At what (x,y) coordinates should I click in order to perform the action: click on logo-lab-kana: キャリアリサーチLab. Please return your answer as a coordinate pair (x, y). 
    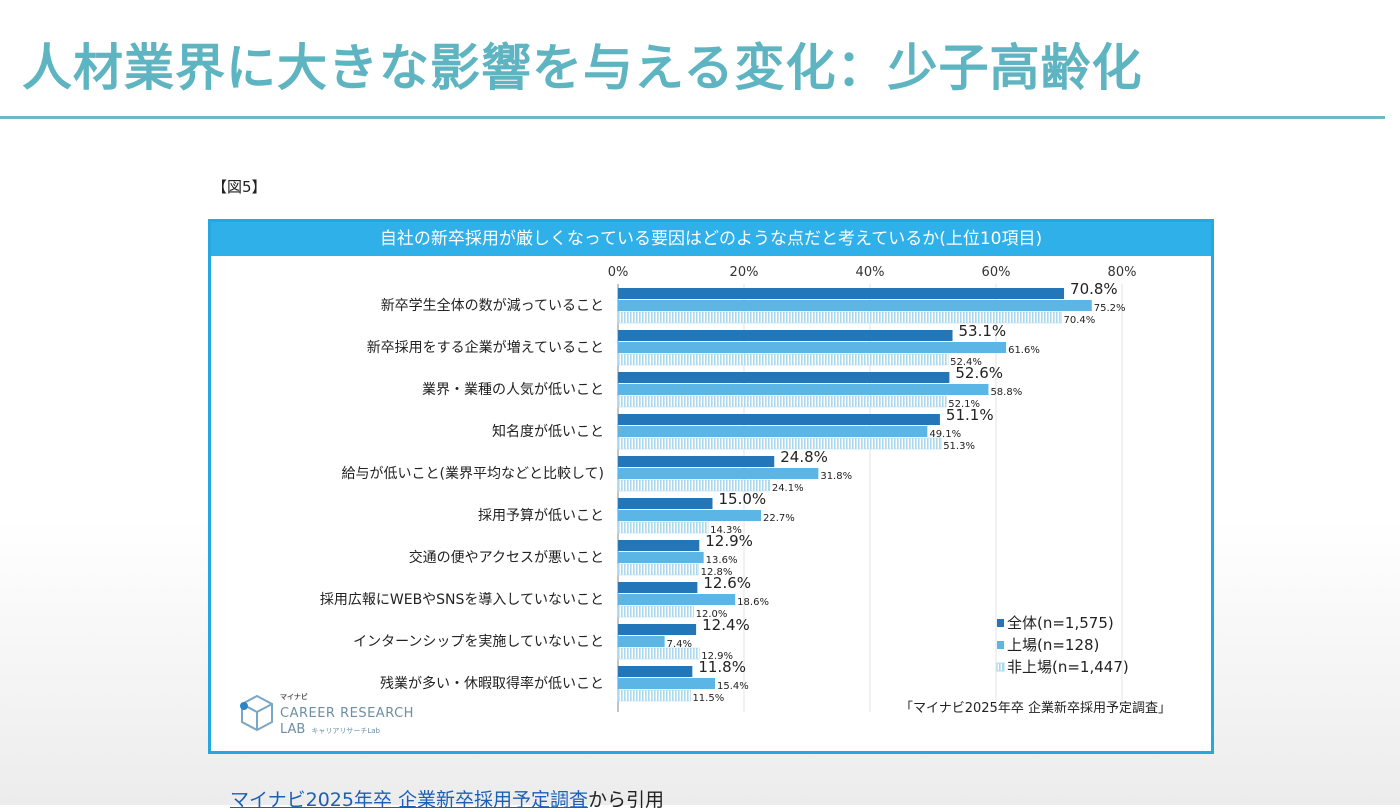
    Looking at the image, I should click on (345, 731).